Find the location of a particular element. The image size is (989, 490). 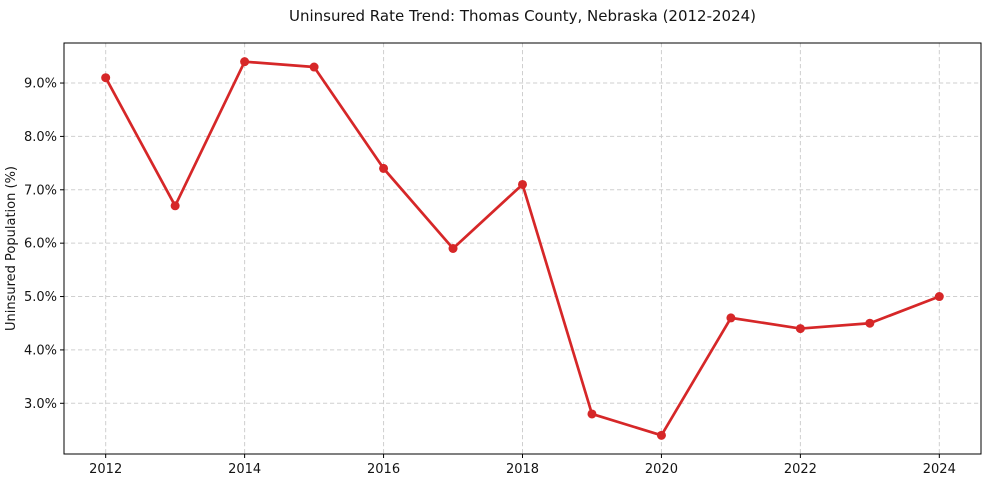

data-point-2021 is located at coordinates (731, 318).